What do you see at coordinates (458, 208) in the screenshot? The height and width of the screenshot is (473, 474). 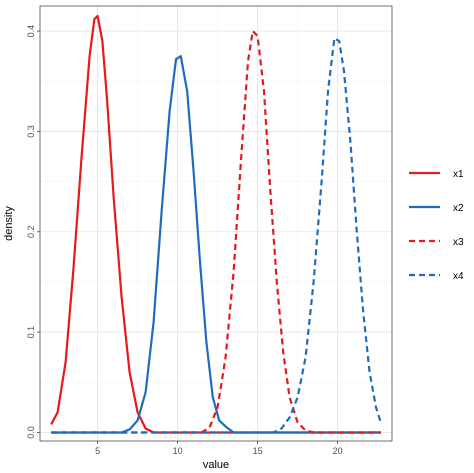 I see `legend-label-x2: x2` at bounding box center [458, 208].